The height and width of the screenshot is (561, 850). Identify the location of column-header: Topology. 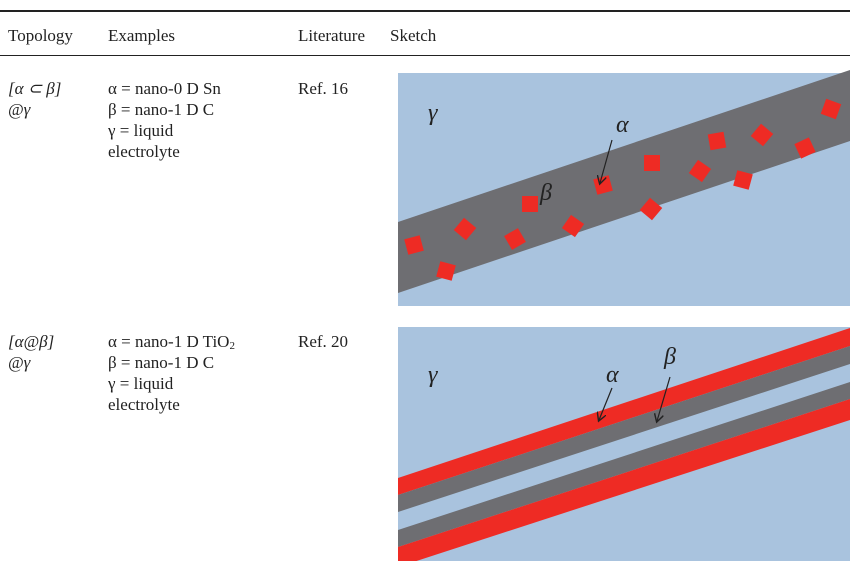
(40, 35).